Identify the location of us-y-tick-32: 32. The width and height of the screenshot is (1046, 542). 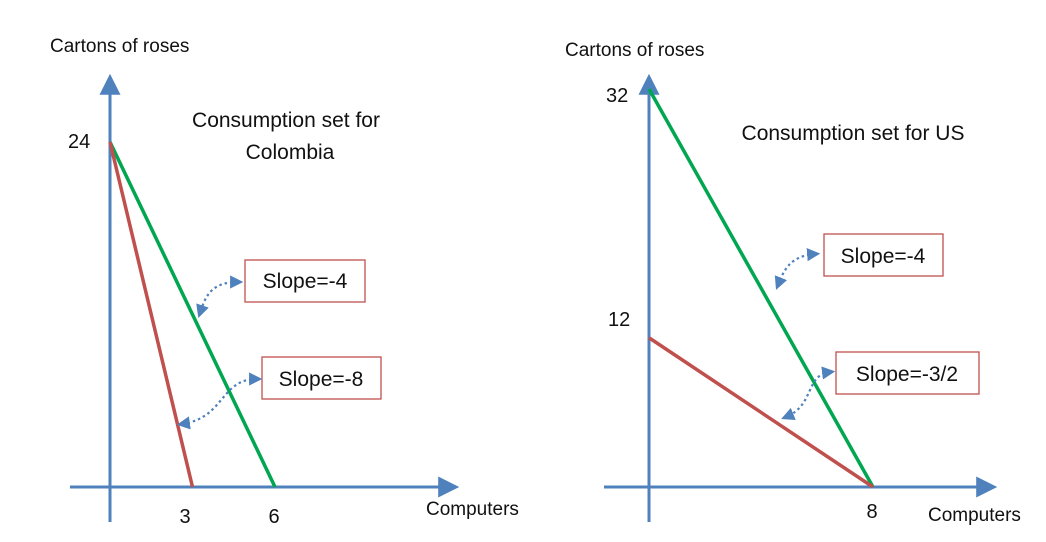
(617, 96).